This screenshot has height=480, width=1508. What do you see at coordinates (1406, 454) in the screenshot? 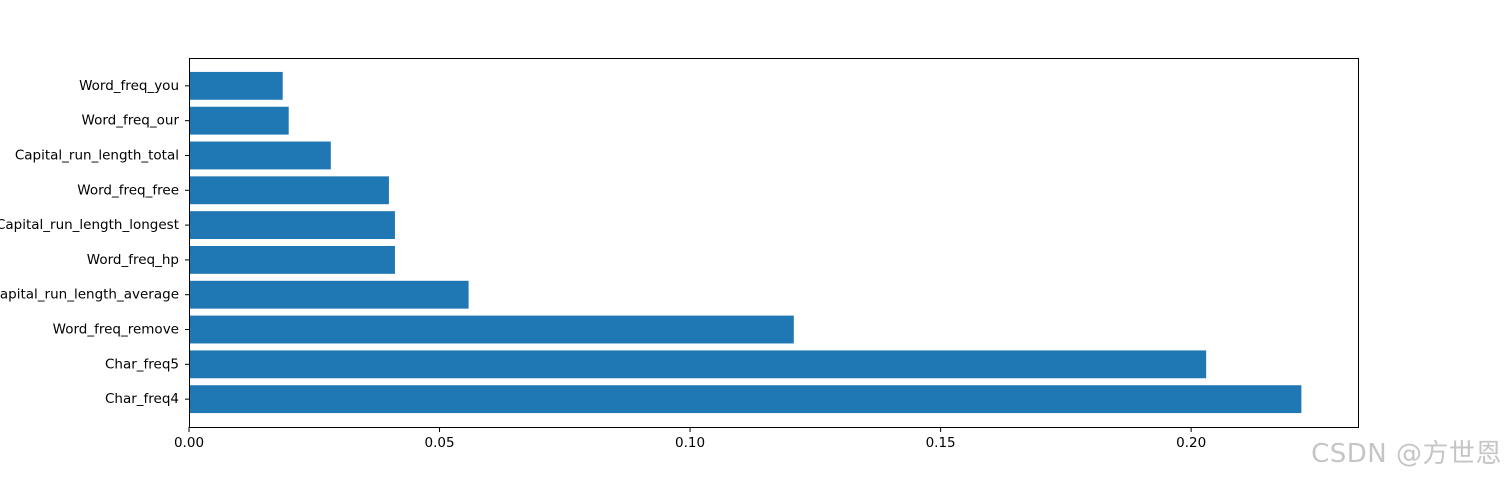
I see `watermark-text: CSDN @方世恩` at bounding box center [1406, 454].